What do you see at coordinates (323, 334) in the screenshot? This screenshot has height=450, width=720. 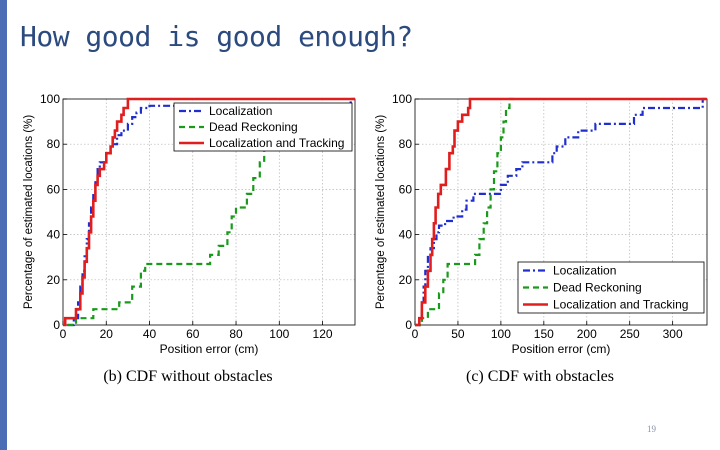 I see `x-tick-label: 120` at bounding box center [323, 334].